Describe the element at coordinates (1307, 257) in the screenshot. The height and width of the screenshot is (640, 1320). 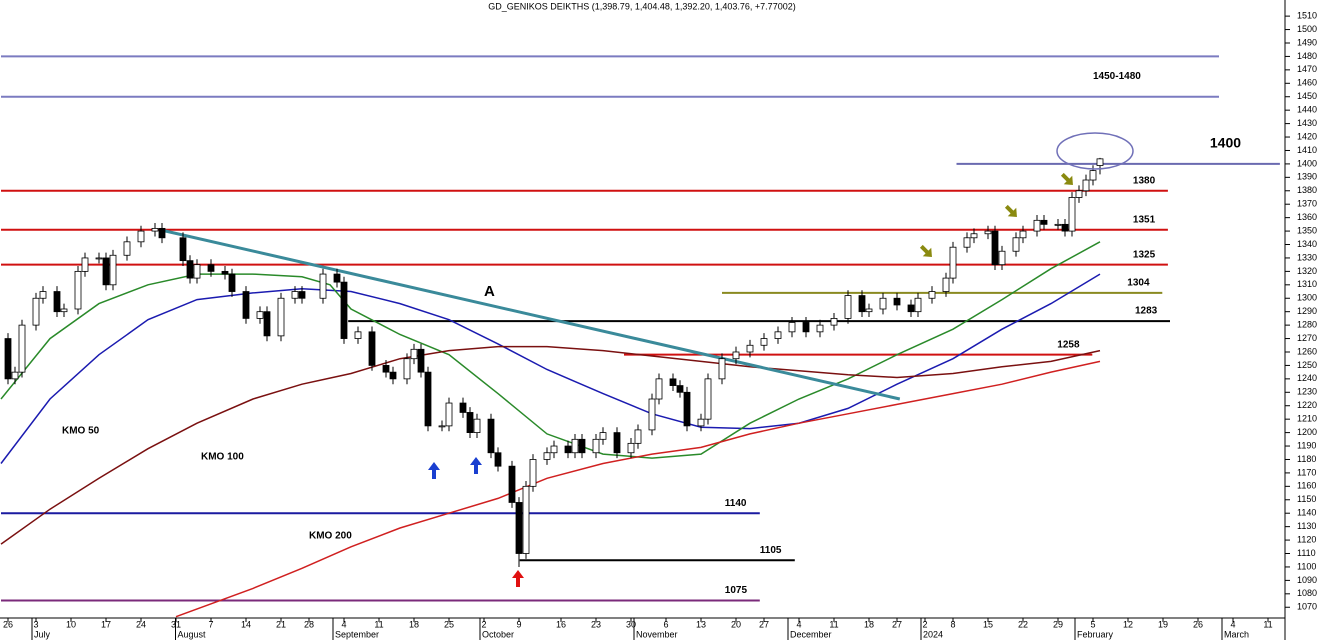
I see `y-tick-label: 1330` at that location.